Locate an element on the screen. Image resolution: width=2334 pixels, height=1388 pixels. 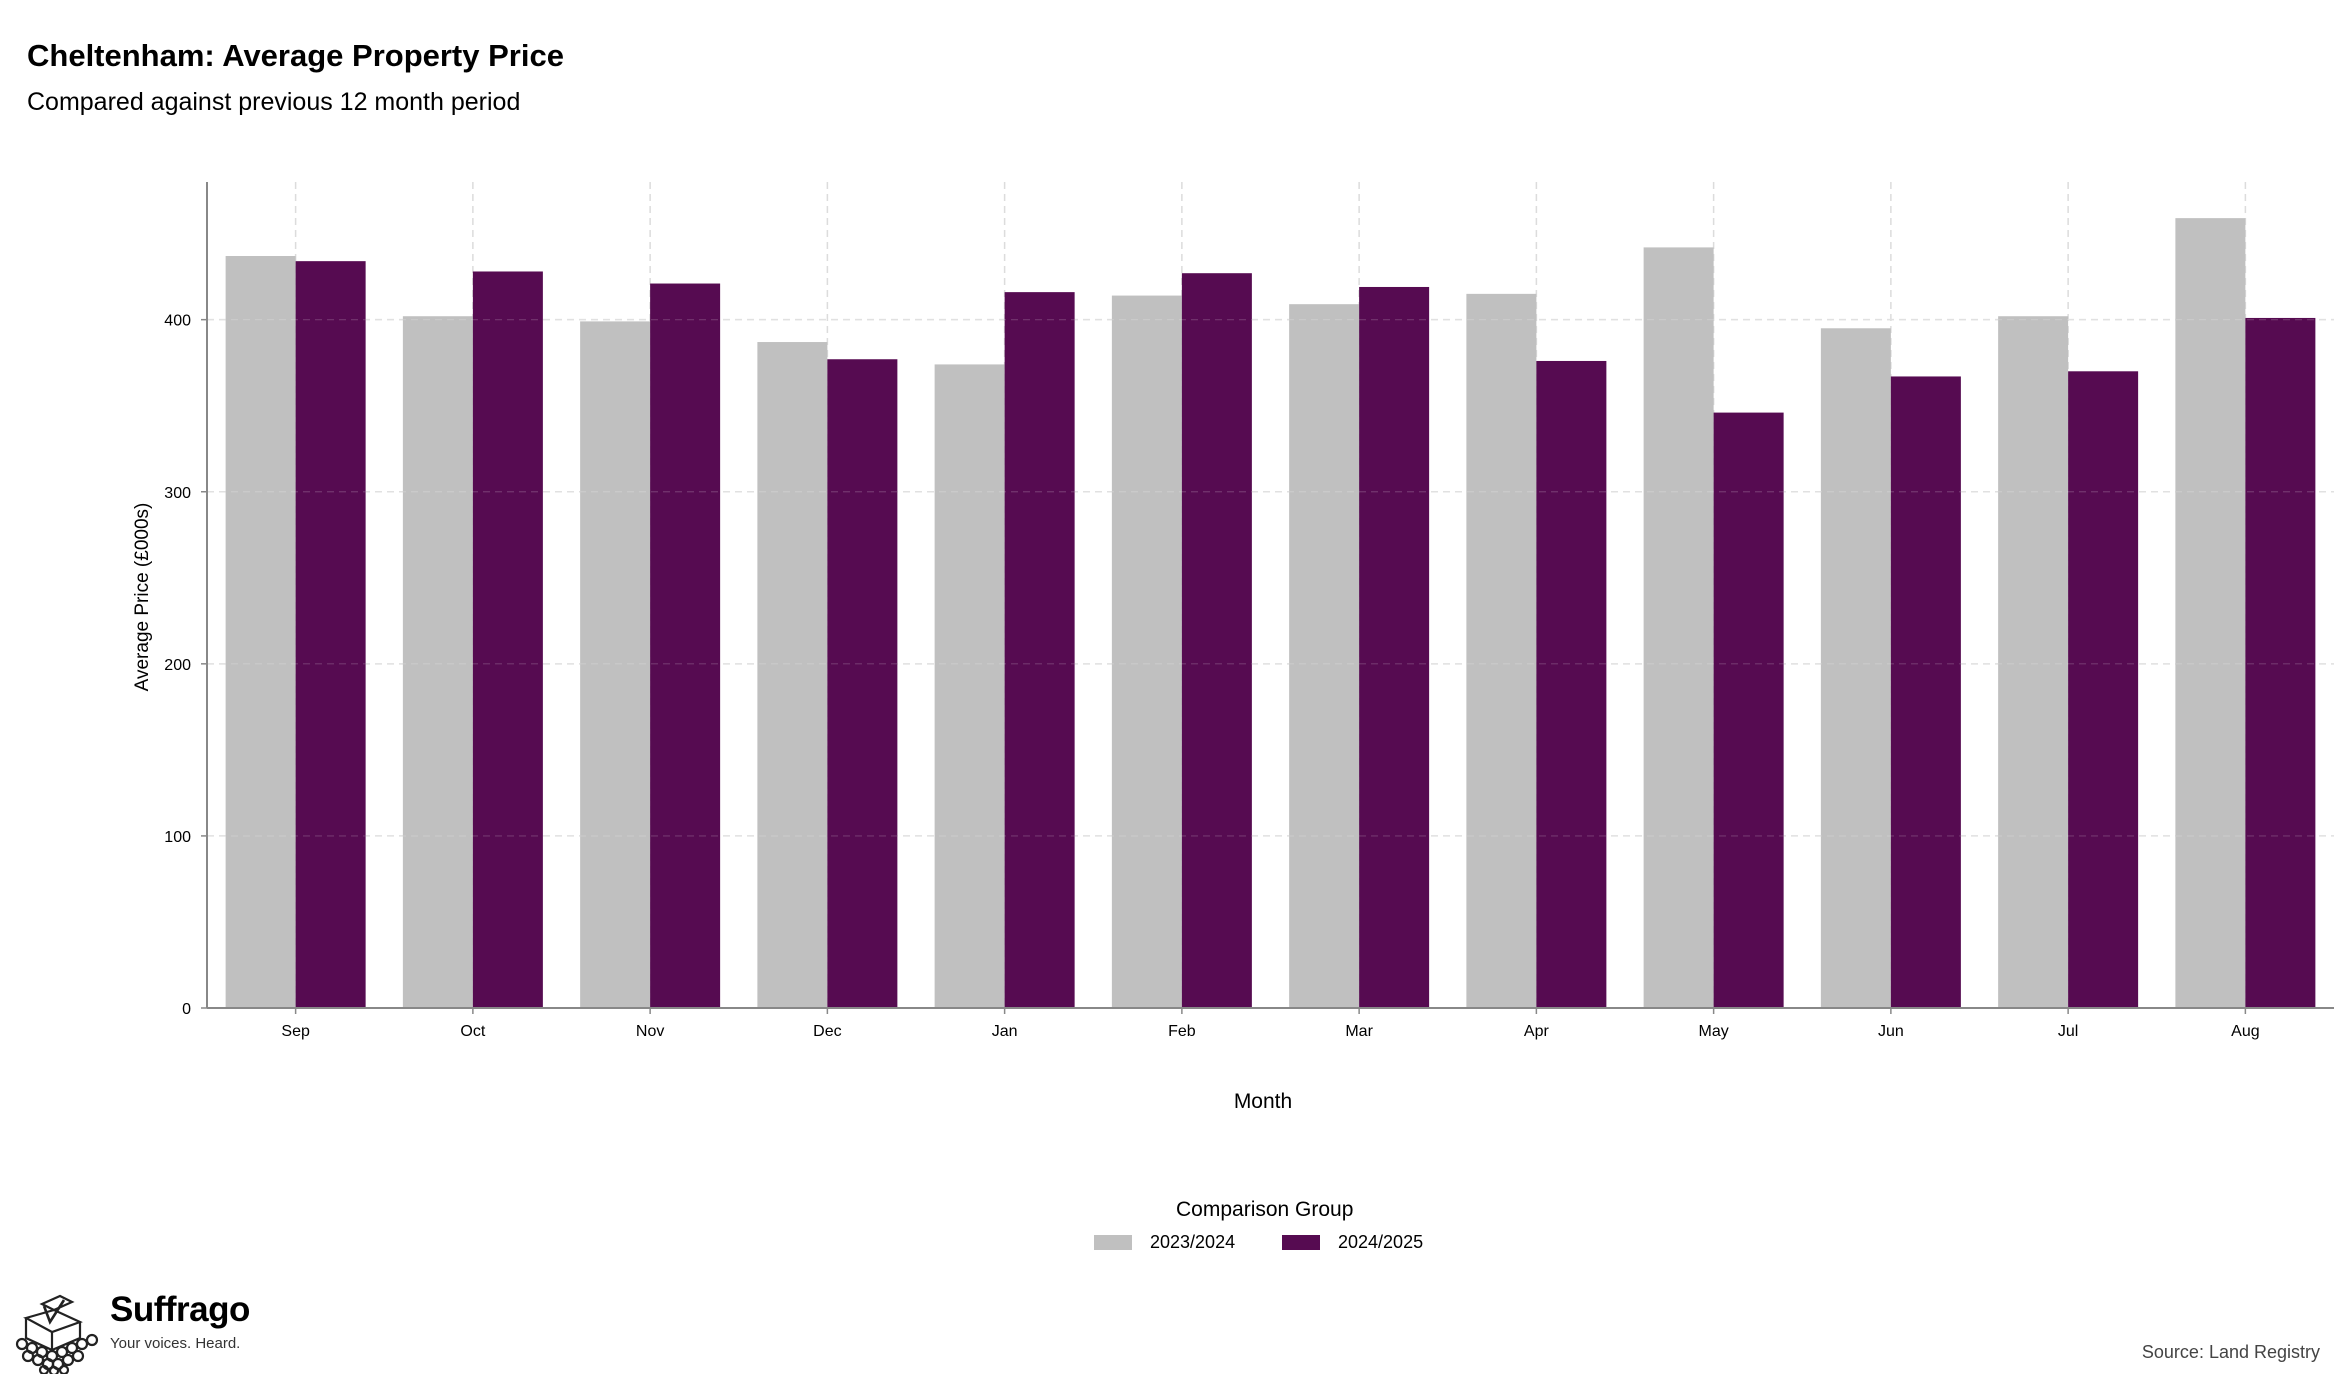
x-tick-label: Mar is located at coordinates (1359, 1031).